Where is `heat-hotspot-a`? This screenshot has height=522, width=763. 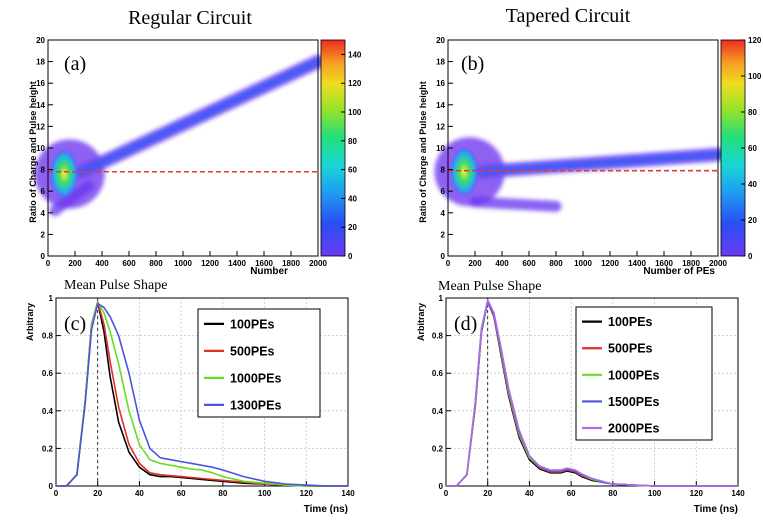 heat-hotspot-a is located at coordinates (64, 174).